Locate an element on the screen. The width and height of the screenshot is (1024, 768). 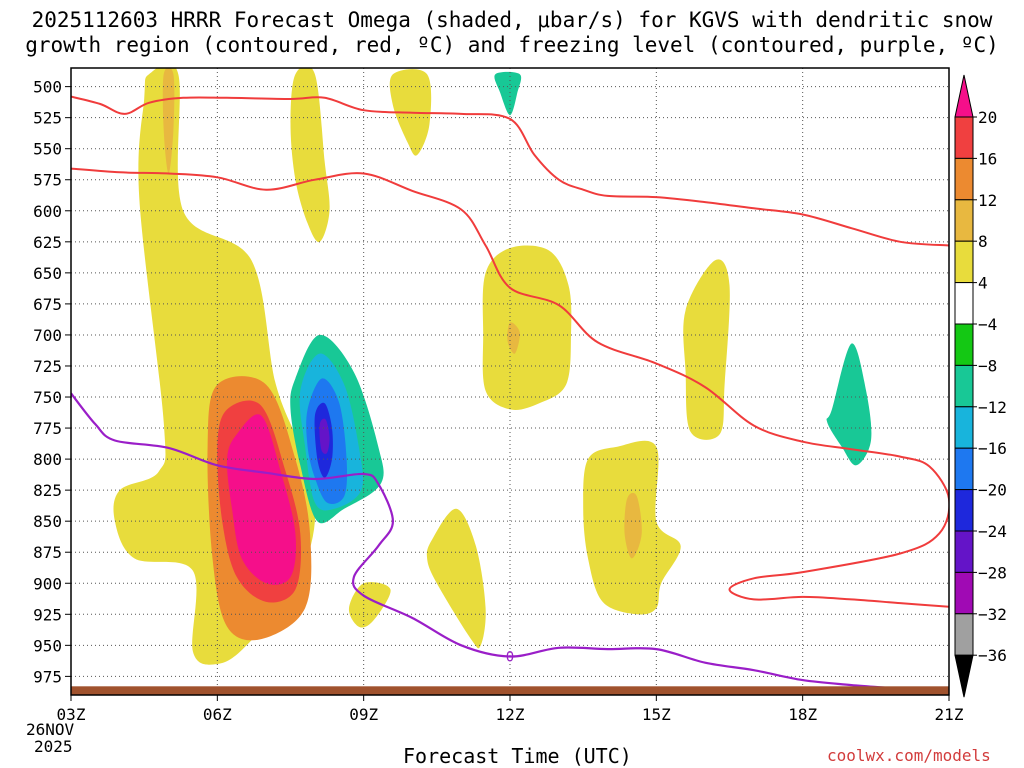
y-tick-label: 525 is located at coordinates (47, 118).